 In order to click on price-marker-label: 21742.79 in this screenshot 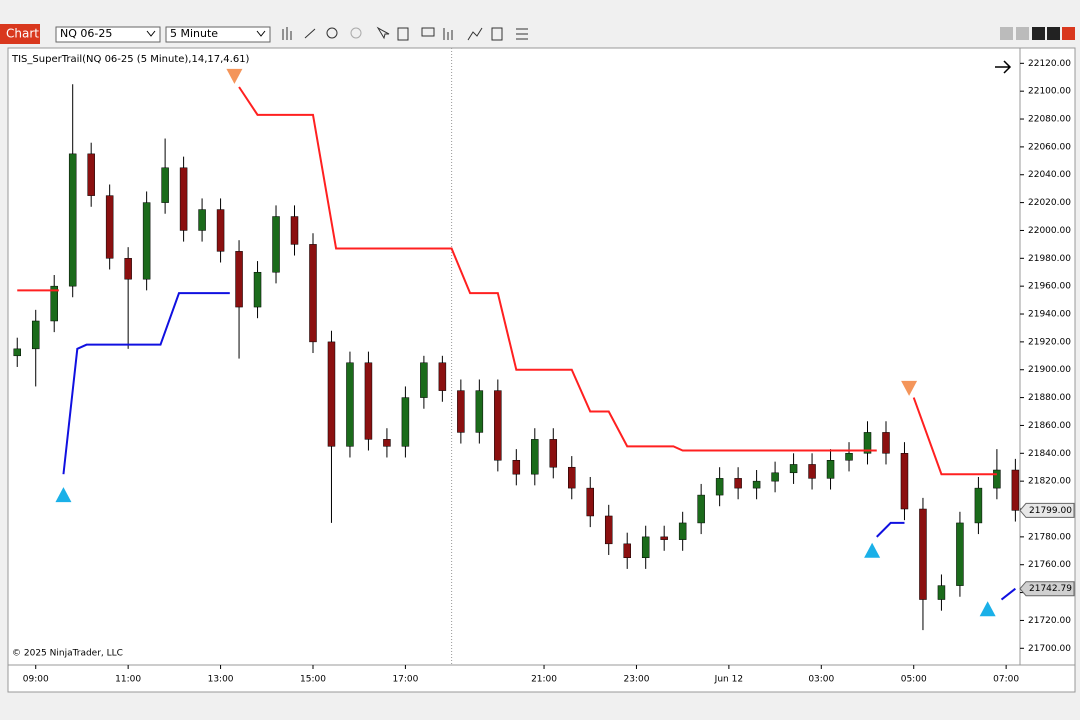, I will do `click(1050, 589)`.